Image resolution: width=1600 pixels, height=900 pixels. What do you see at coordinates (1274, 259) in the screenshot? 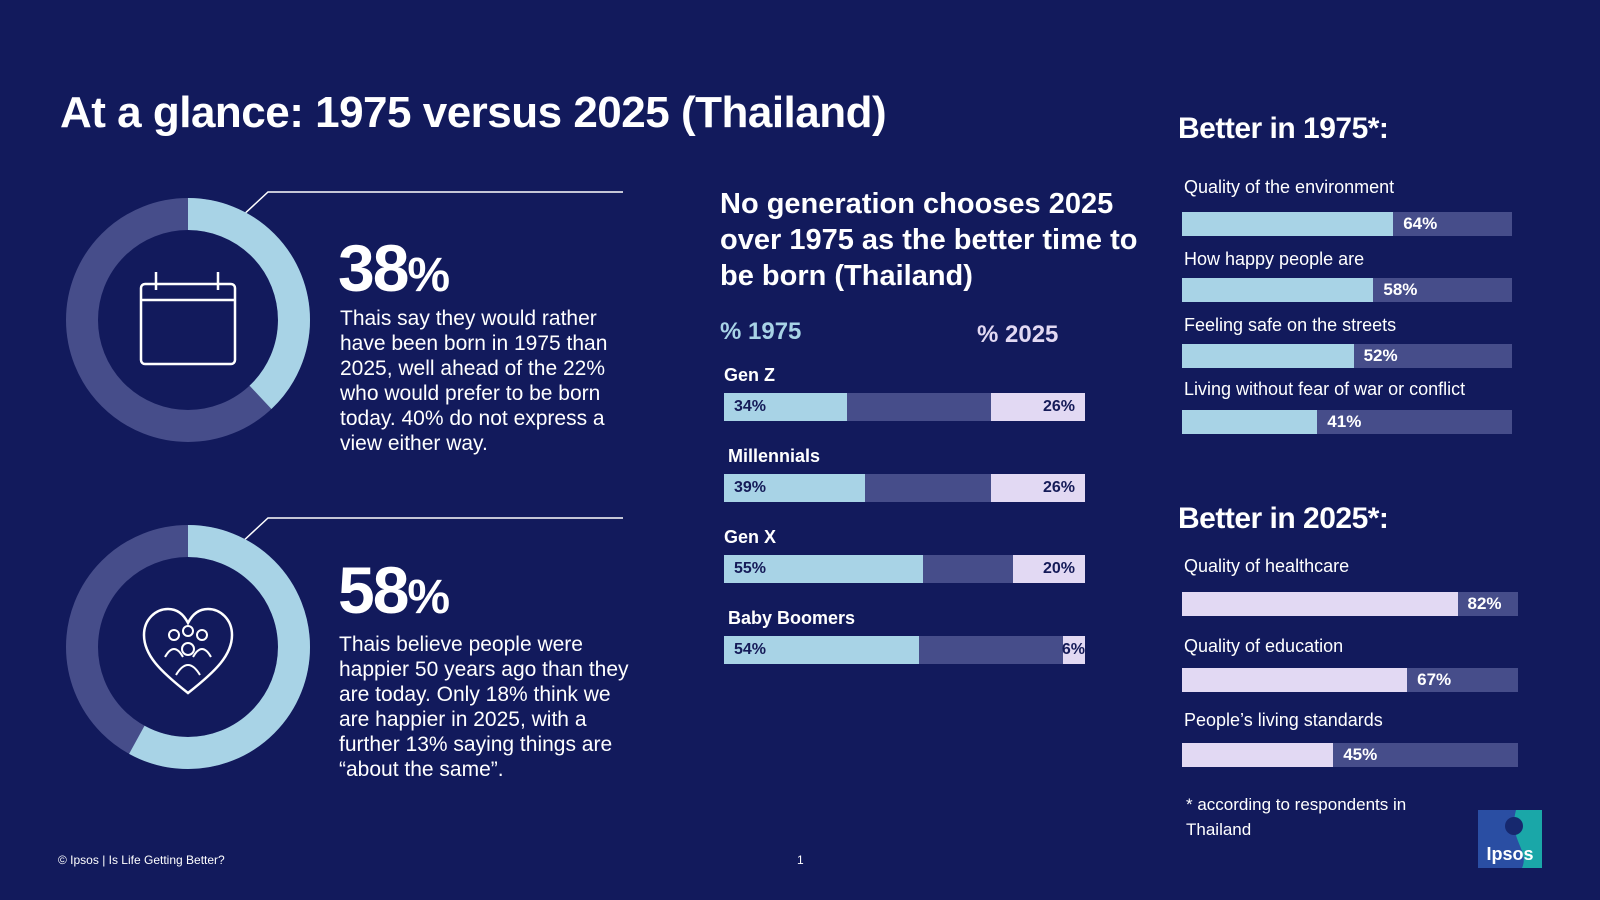
I see `item-label: How happy people are` at bounding box center [1274, 259].